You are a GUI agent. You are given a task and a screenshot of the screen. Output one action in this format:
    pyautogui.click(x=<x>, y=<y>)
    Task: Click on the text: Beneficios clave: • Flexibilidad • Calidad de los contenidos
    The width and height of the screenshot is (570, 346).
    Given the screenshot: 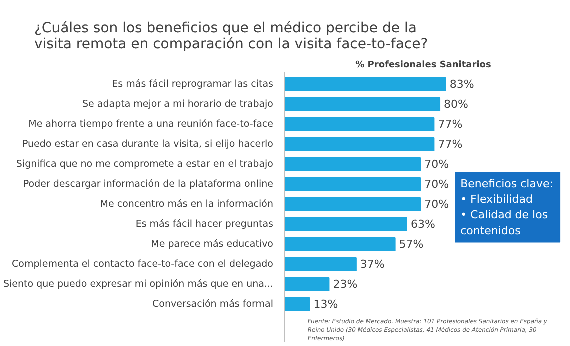 What is the action you would take?
    pyautogui.click(x=507, y=208)
    